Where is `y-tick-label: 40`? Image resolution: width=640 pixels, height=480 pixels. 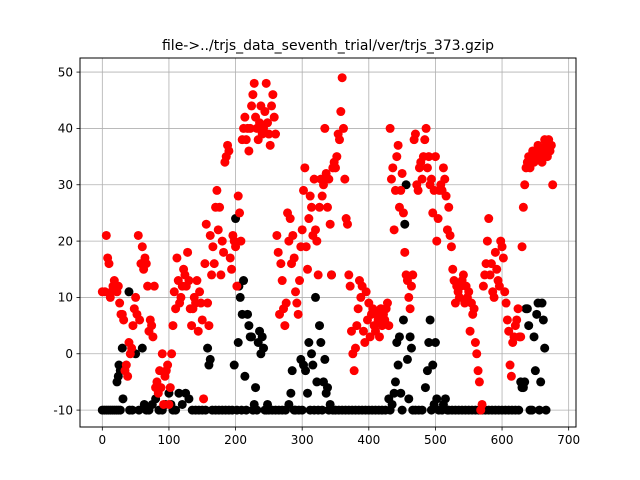
y-tick-label: 40 is located at coordinates (65, 129).